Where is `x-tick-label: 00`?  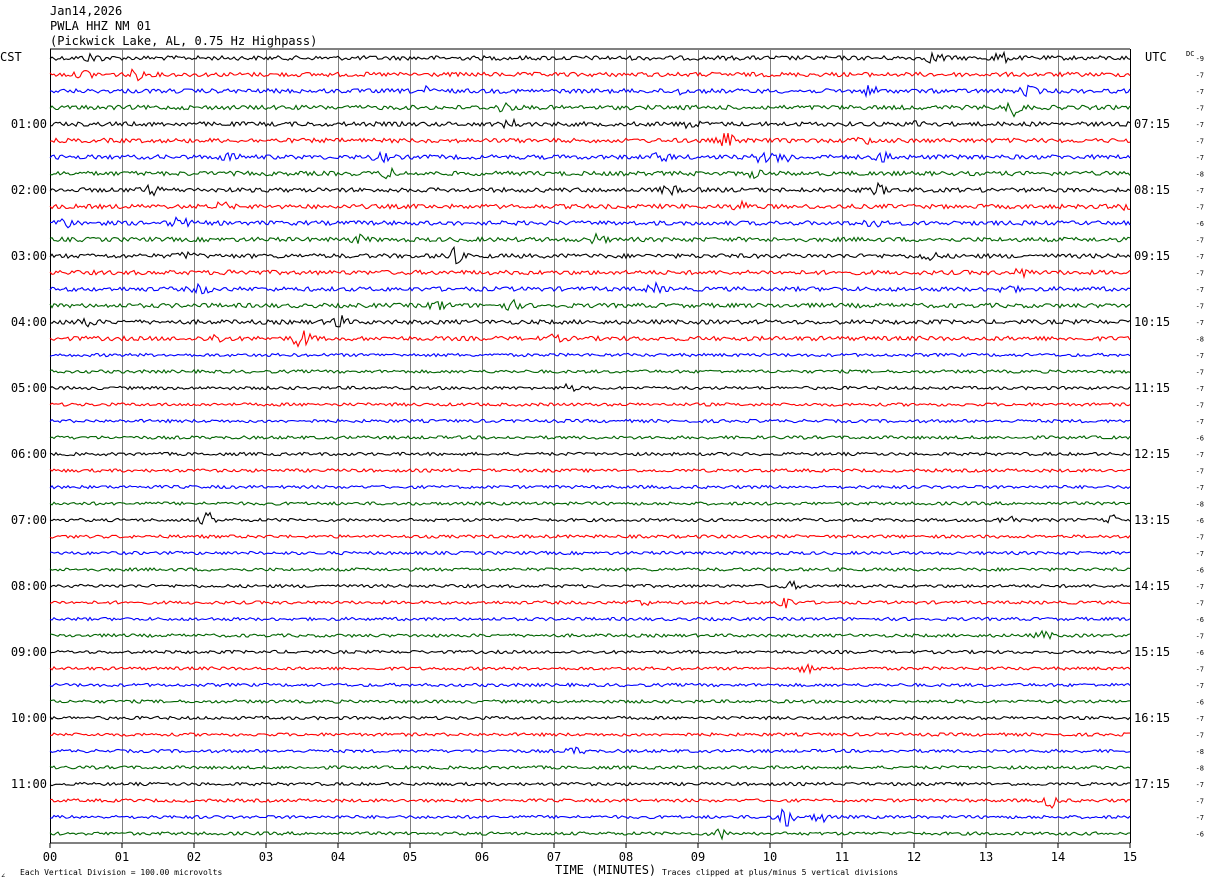
x-tick-label: 00 is located at coordinates (50, 857).